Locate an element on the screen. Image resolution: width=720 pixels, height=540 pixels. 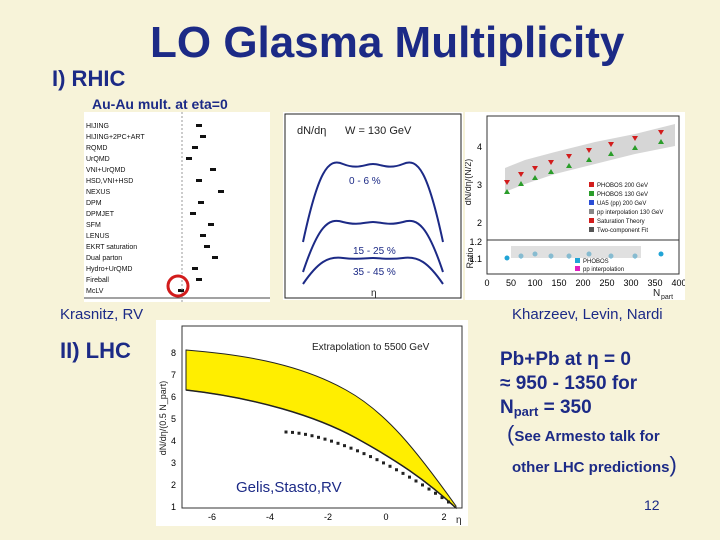
npart-band is located at coordinates (590, 158).